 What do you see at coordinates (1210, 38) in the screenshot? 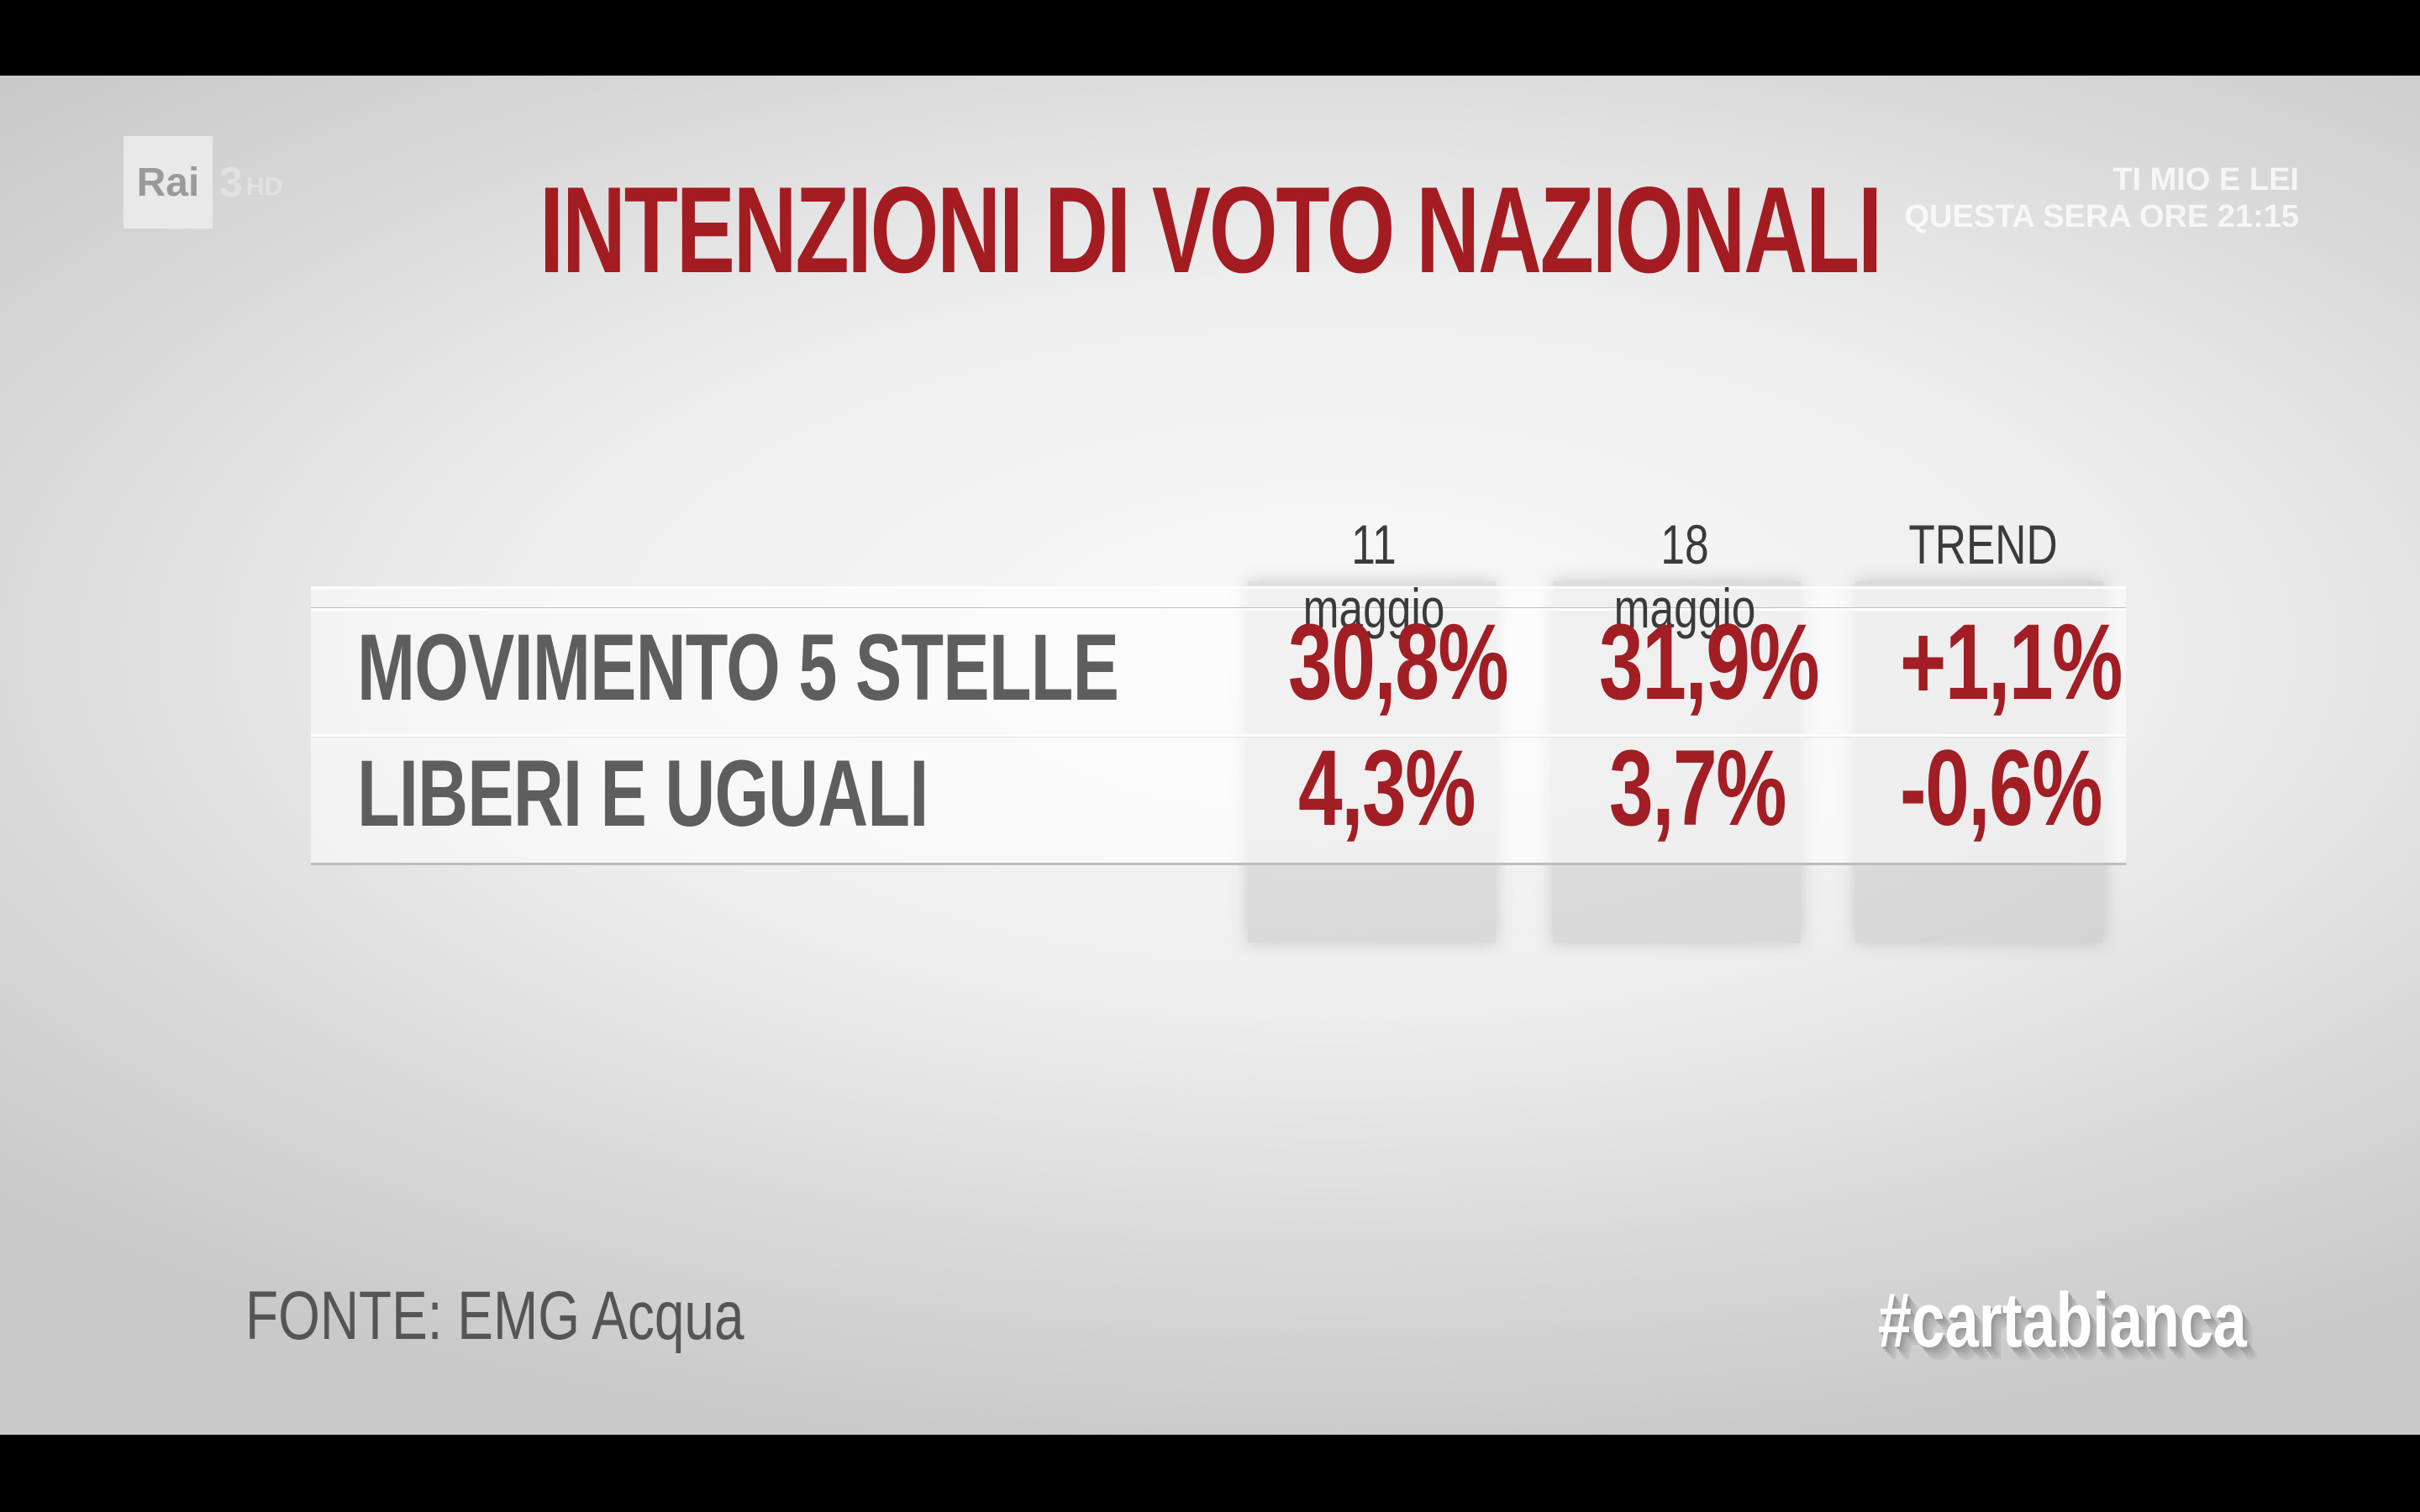
I see `letterbox-top` at bounding box center [1210, 38].